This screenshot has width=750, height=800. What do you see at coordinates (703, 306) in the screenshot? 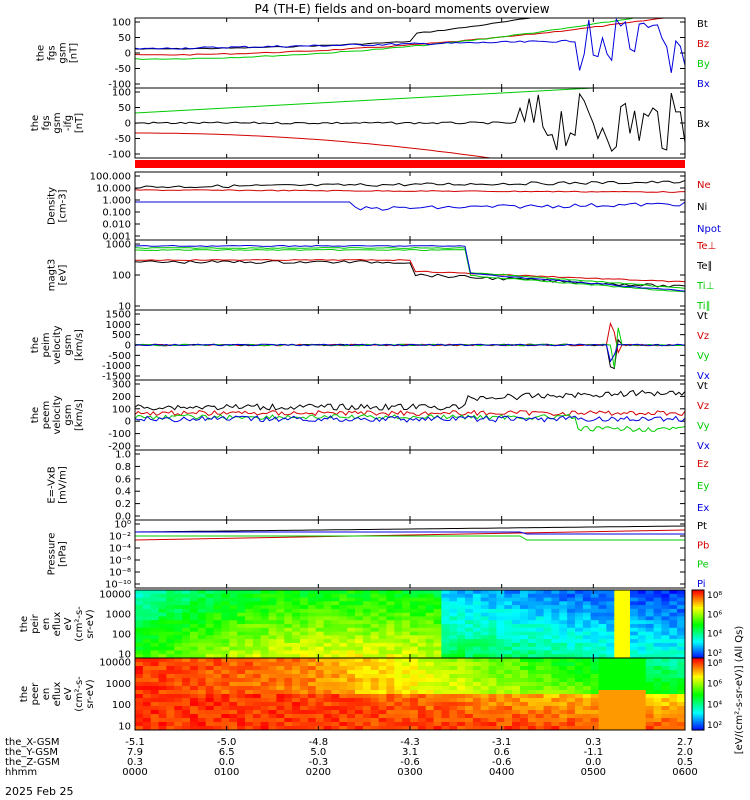
I see `legend-temp-3: Ti∥` at bounding box center [703, 306].